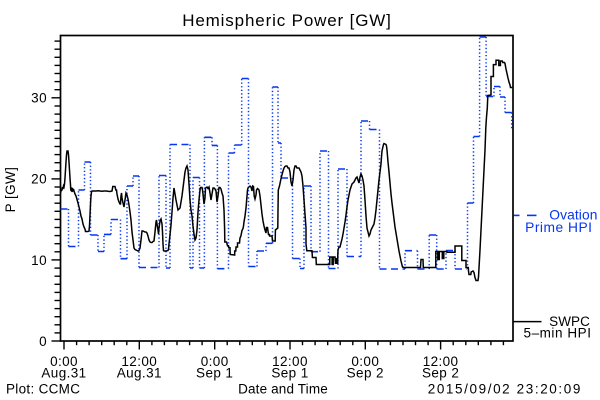 The image size is (600, 400). Describe the element at coordinates (43, 388) in the screenshot. I see `svg-text: Plot: CCMC` at that location.